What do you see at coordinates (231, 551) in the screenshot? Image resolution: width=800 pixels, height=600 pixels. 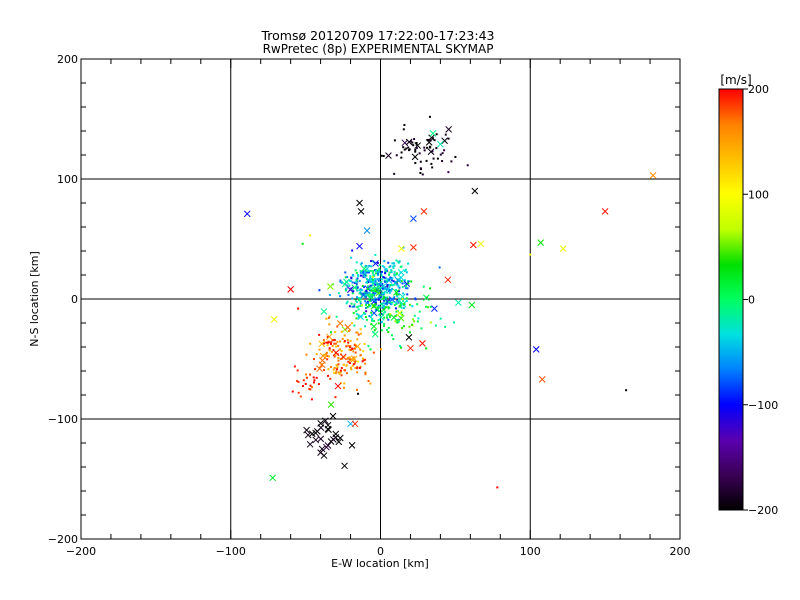 I see `x-tick-label: −100` at bounding box center [231, 551].